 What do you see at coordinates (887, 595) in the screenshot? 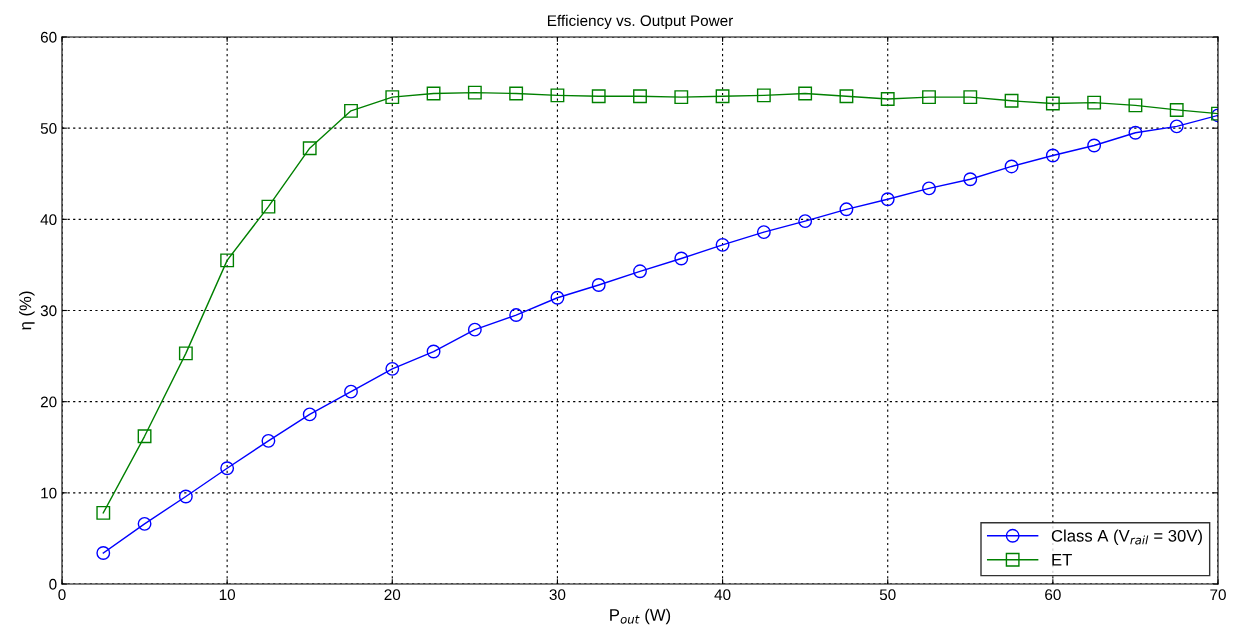
I see `x-tick-label: 50` at bounding box center [887, 595].